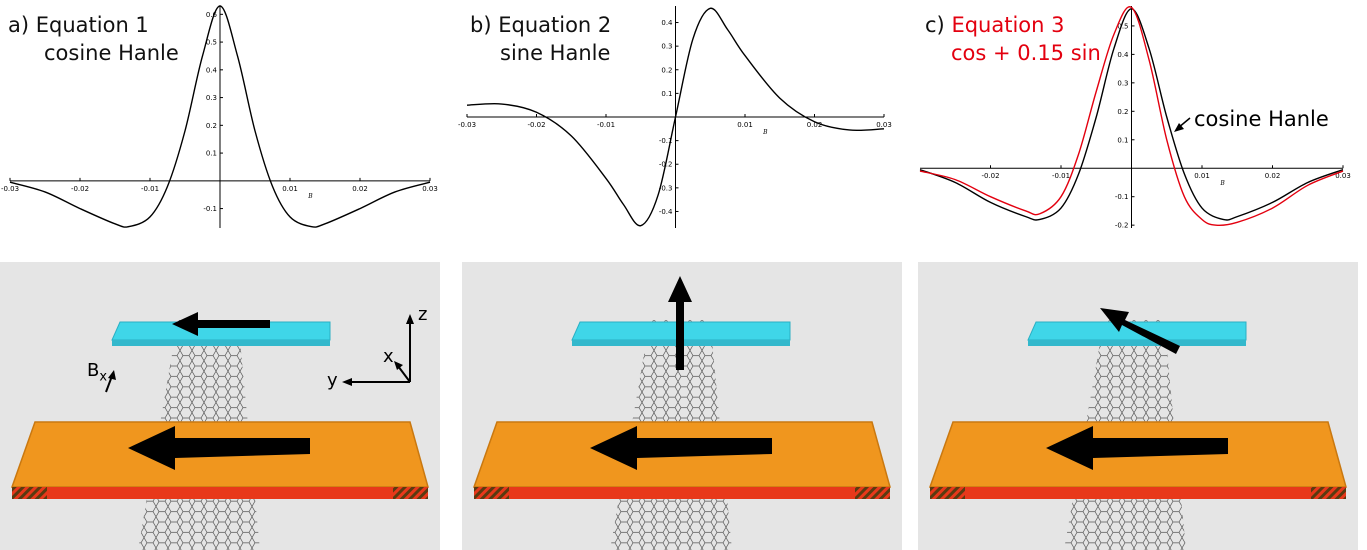 The height and width of the screenshot is (550, 1367). I want to click on y-tick-label: -0.2, so click(1122, 226).